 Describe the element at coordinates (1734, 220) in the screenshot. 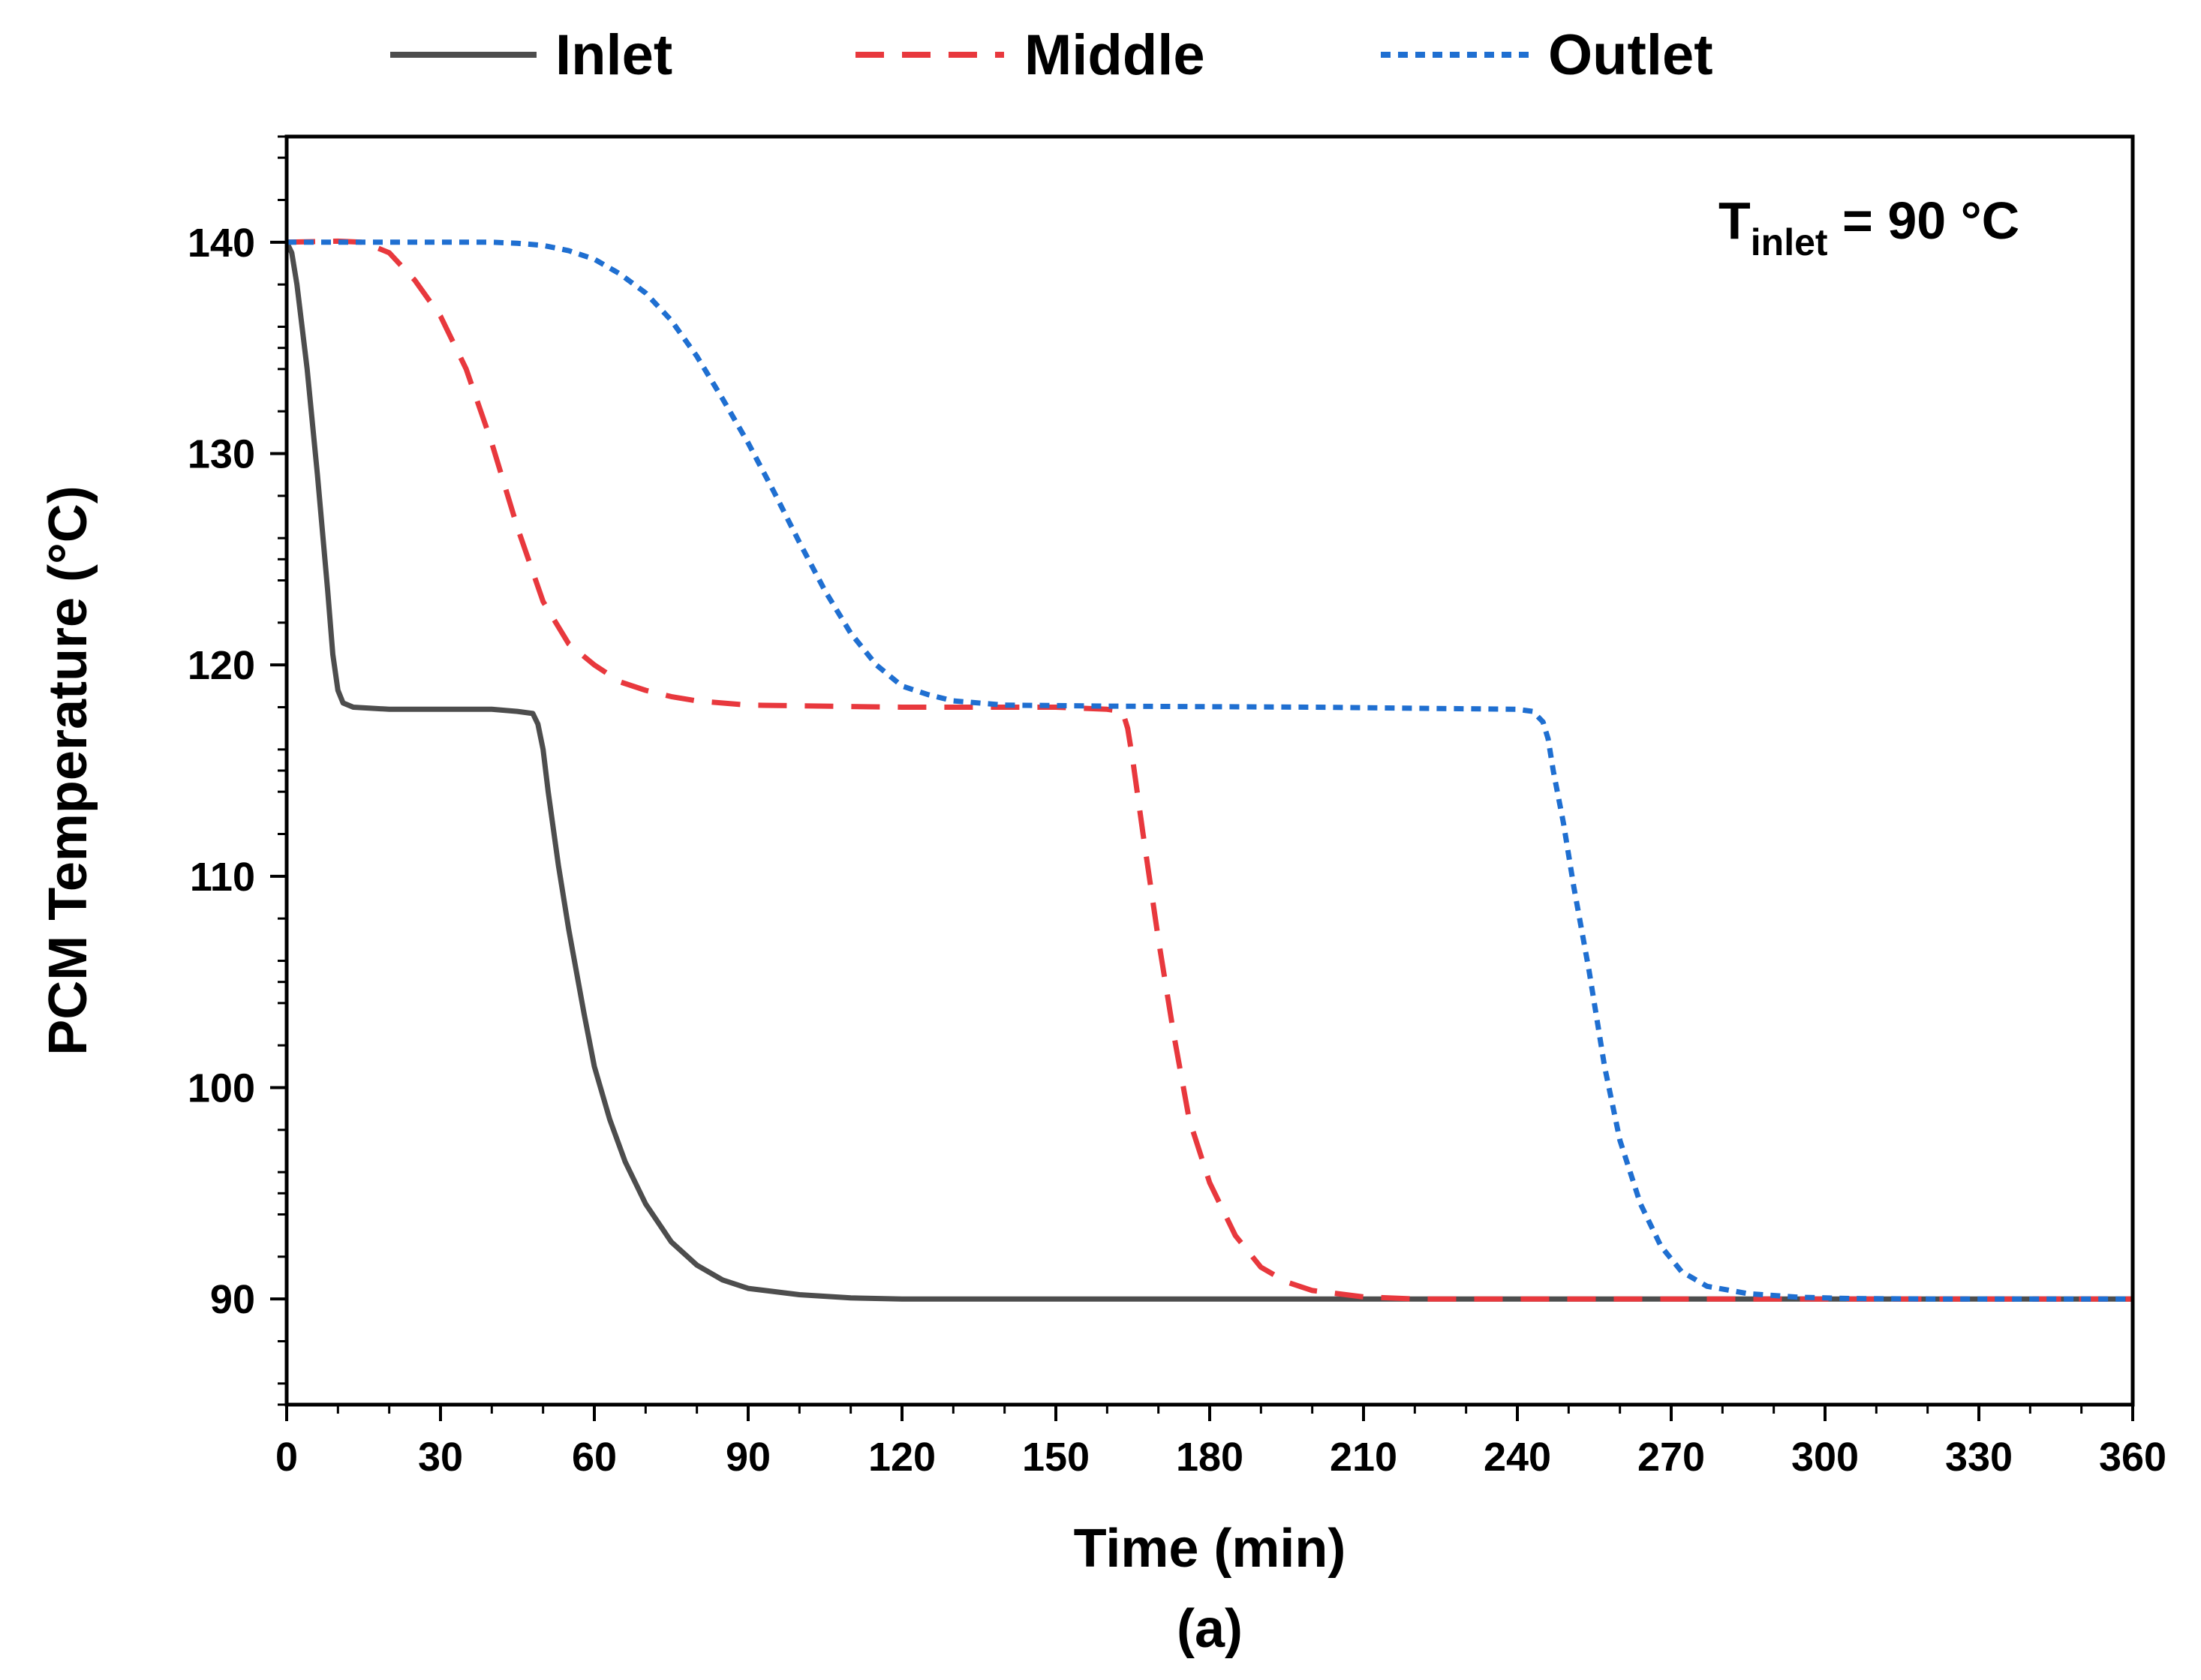

I see `annotation-main: T` at that location.